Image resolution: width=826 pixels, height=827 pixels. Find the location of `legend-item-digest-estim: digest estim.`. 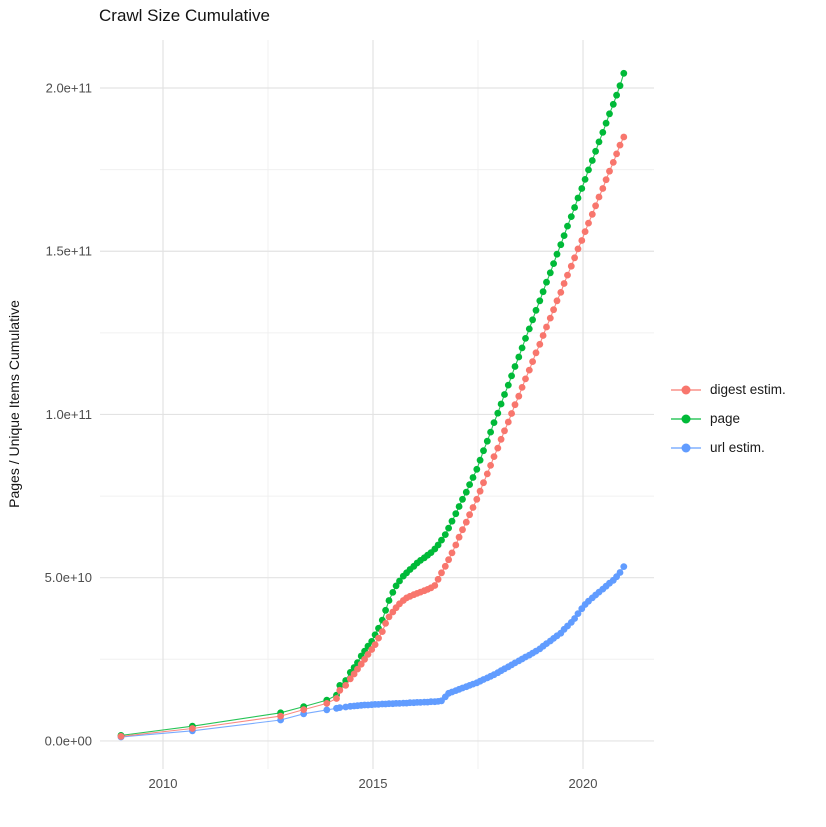

legend-item-digest-estim: digest estim. is located at coordinates (728, 389).